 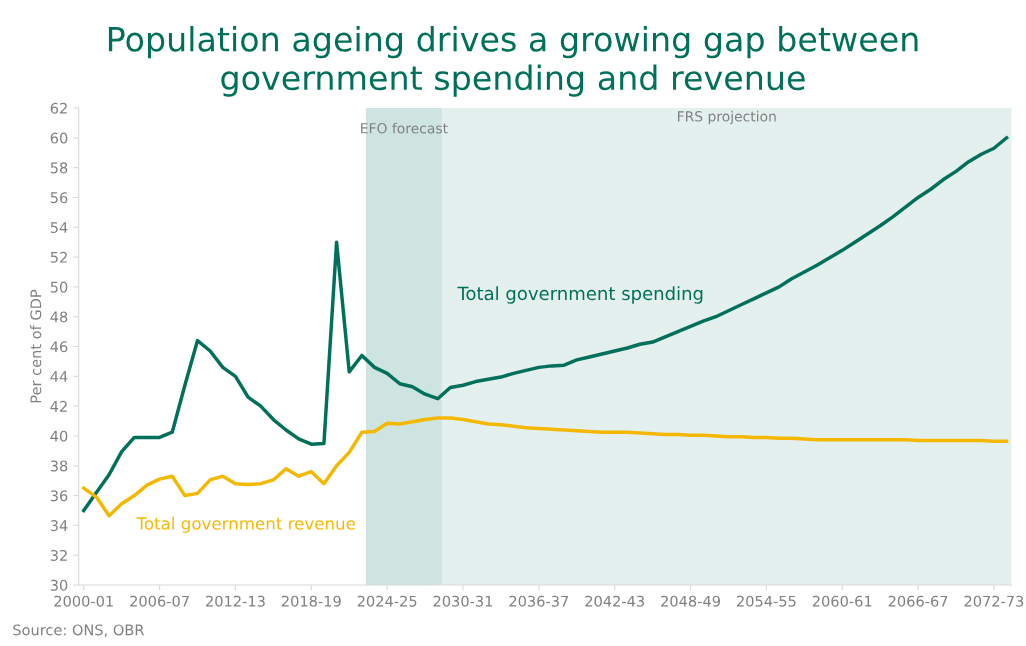 I want to click on y-tick-label: 40, so click(x=59, y=436).